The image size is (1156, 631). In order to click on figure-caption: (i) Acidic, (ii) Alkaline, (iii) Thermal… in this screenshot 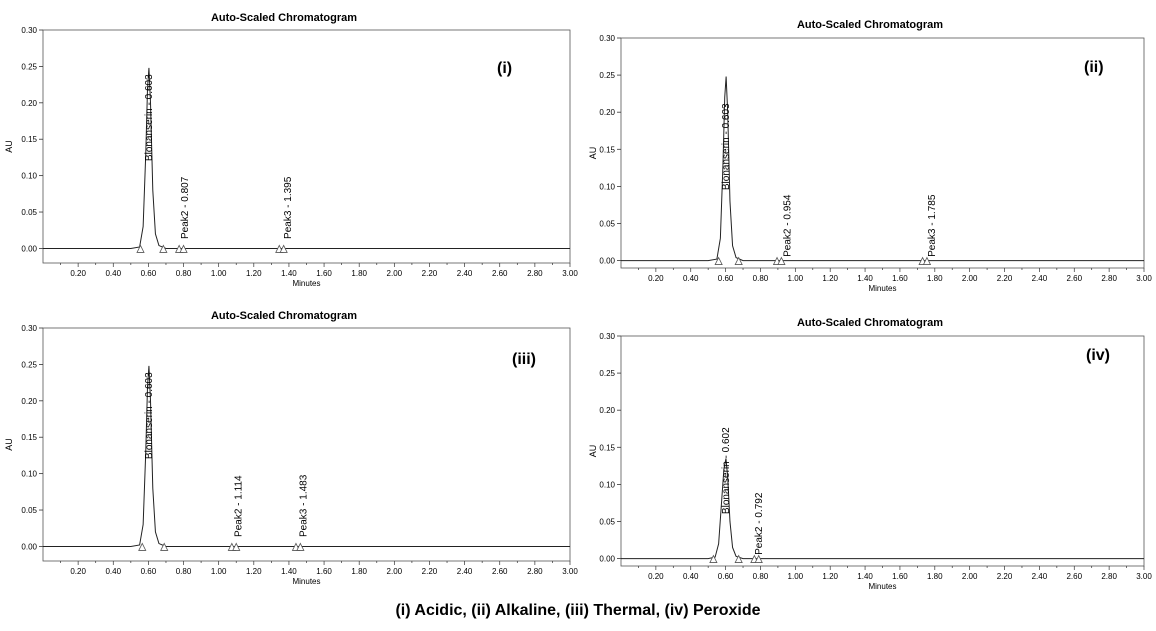, I will do `click(578, 610)`.